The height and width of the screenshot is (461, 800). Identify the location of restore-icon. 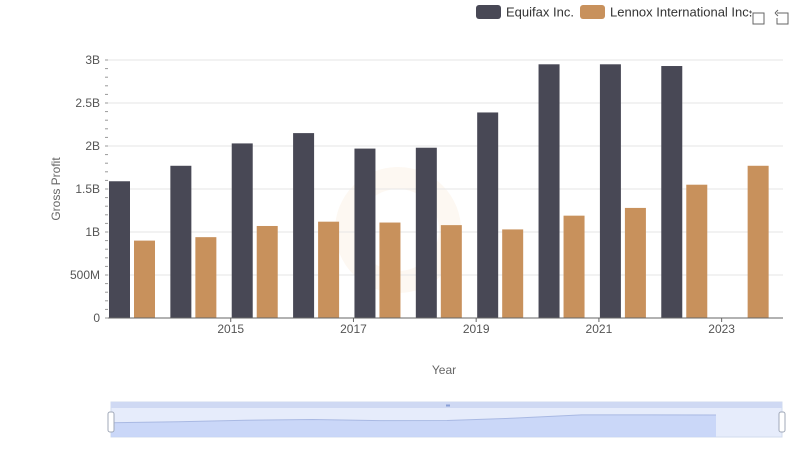
(781, 17).